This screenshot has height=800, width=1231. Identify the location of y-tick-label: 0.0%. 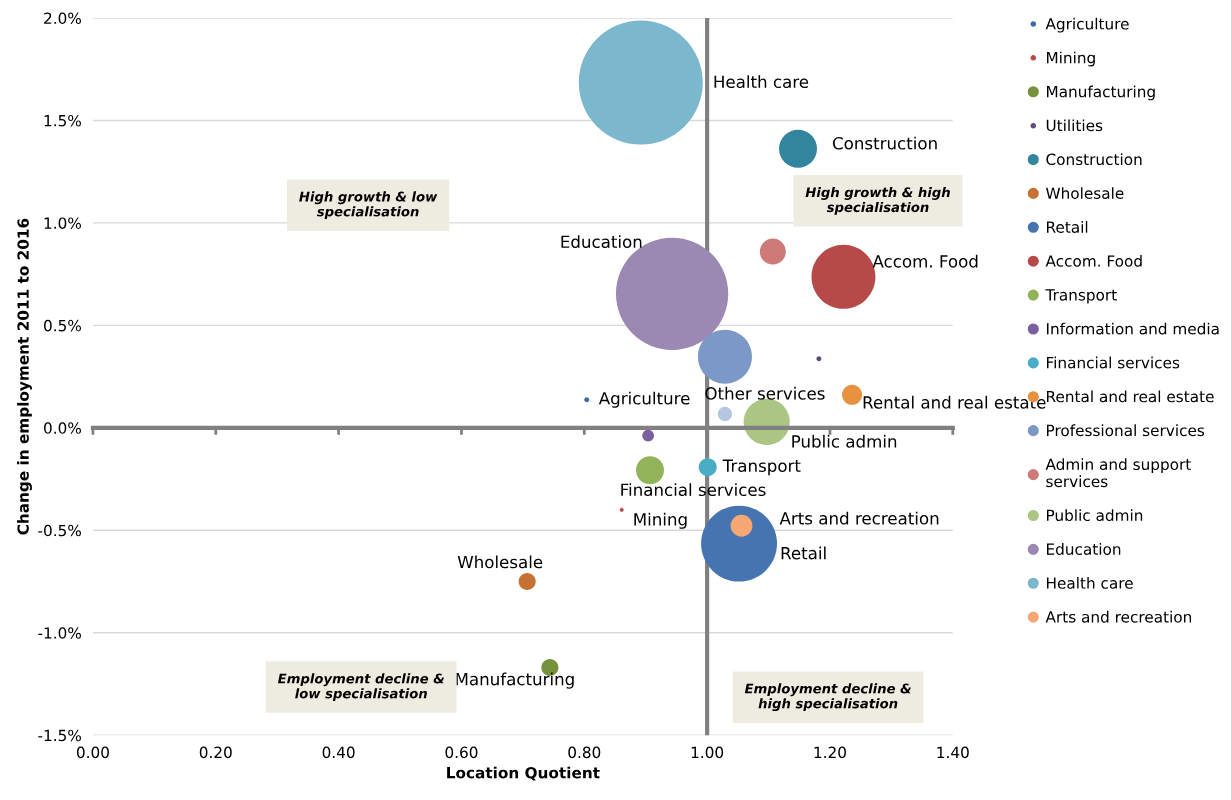
(62, 428).